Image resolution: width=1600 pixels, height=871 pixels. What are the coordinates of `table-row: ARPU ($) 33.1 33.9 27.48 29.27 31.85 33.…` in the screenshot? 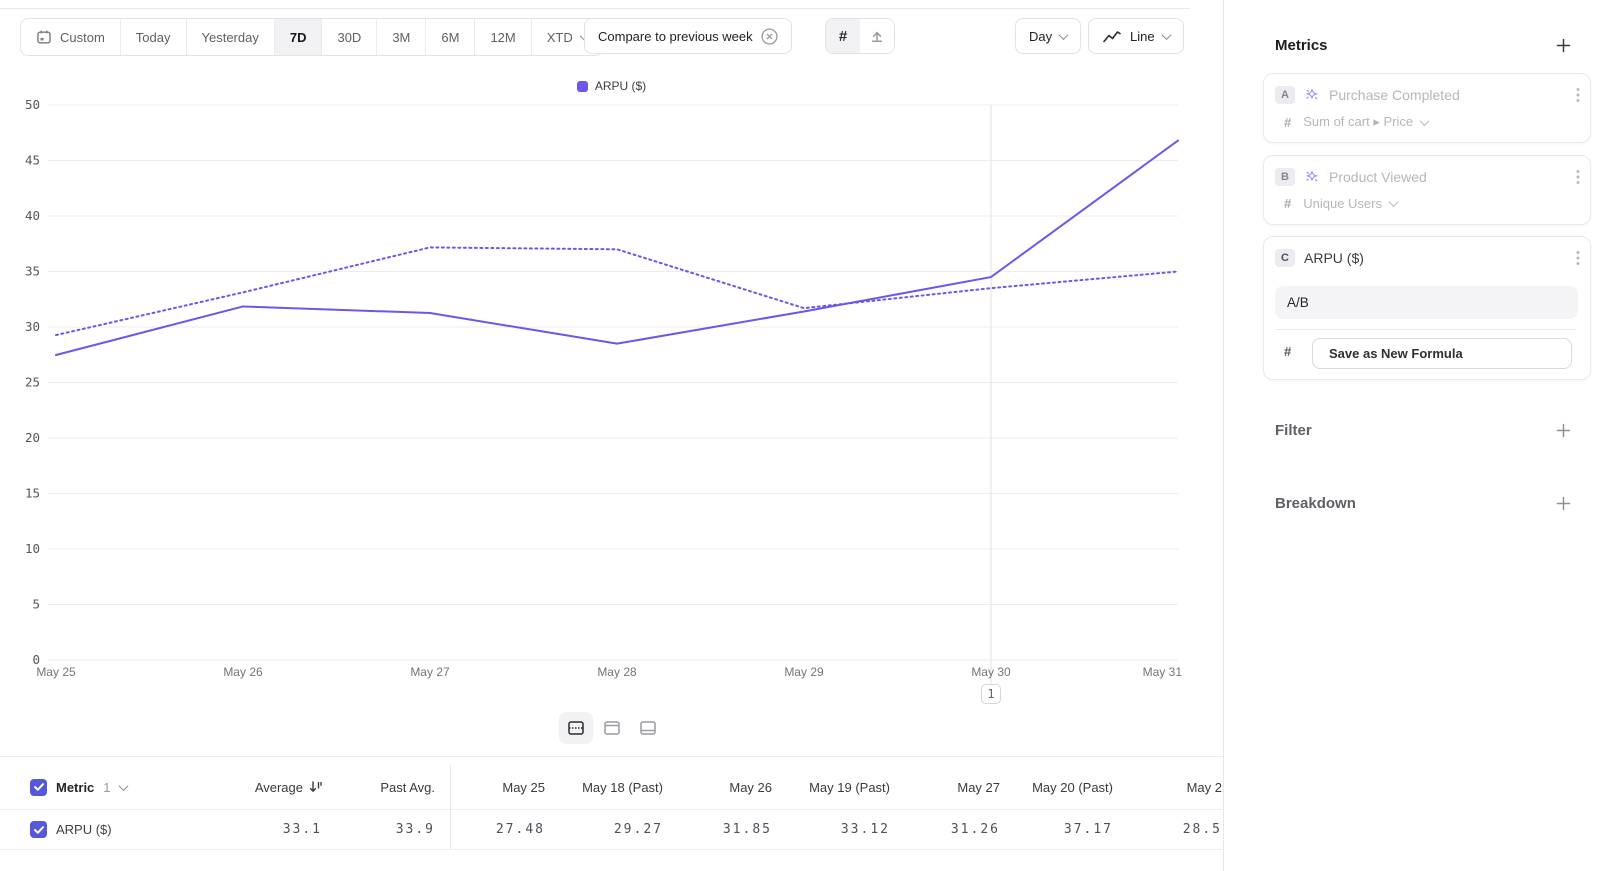 It's located at (611, 829).